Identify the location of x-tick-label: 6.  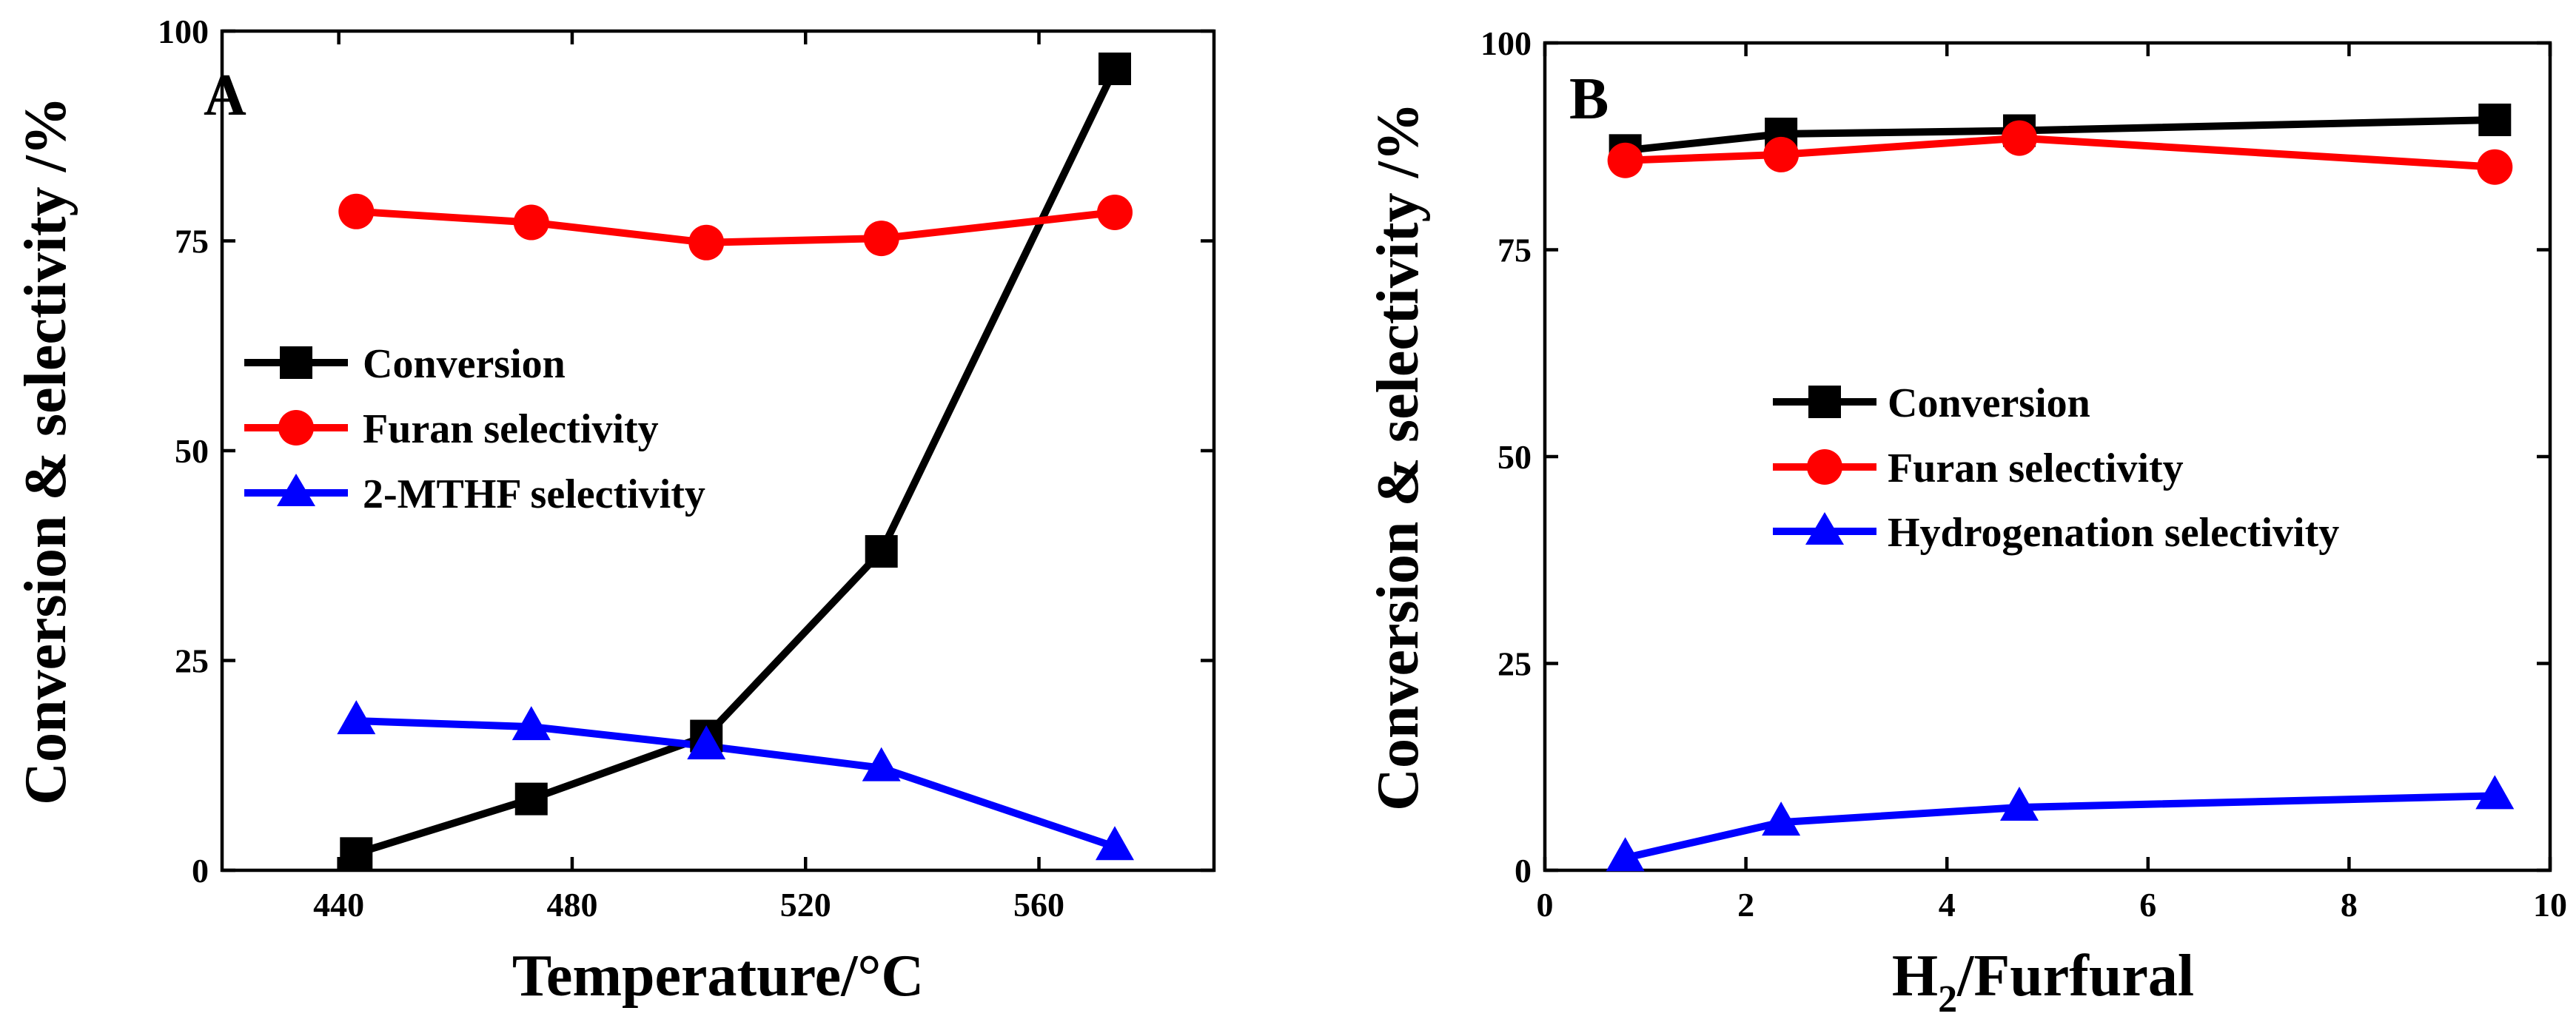
(2147, 905).